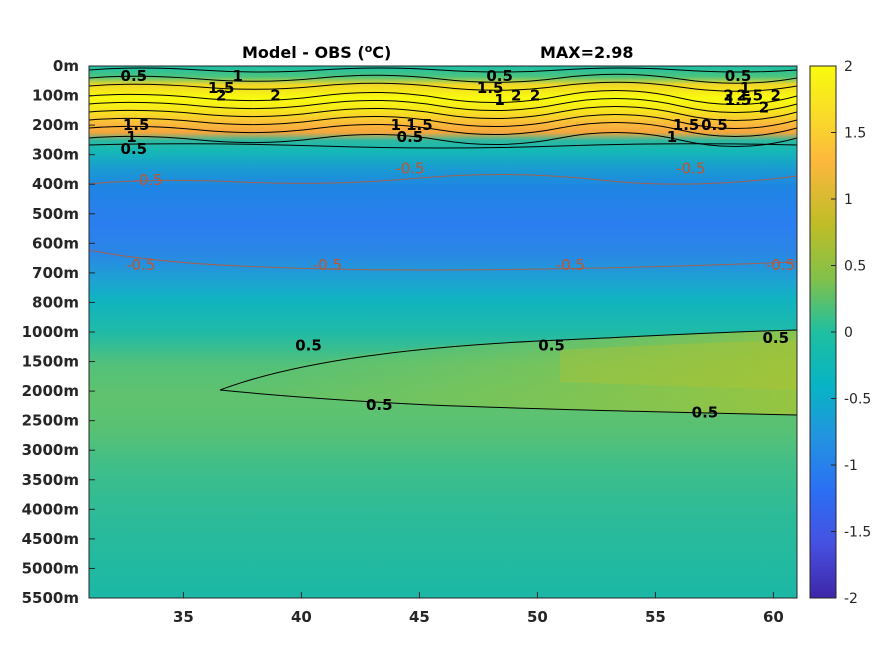  What do you see at coordinates (848, 67) in the screenshot?
I see `colorbar-tick-label: 2` at bounding box center [848, 67].